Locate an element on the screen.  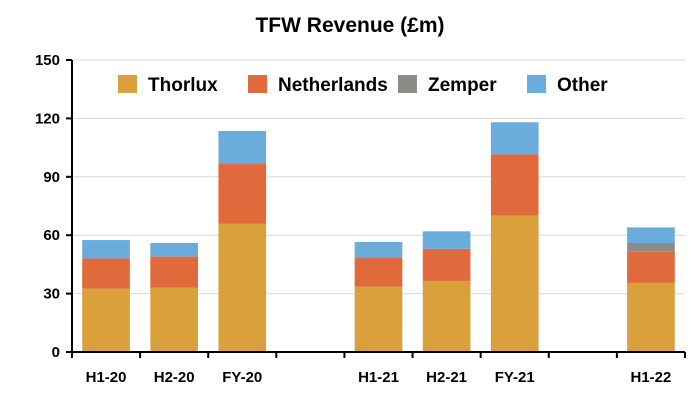
legend: Thorlux Netherlands Zemper Other is located at coordinates (363, 85).